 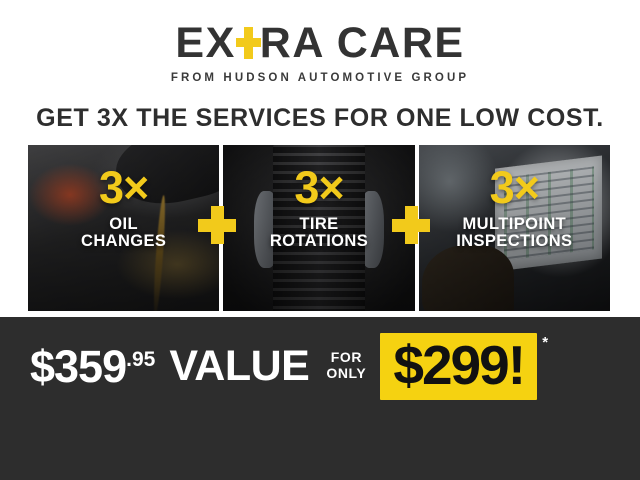 I want to click on value-amount: $359.95, so click(x=92, y=366).